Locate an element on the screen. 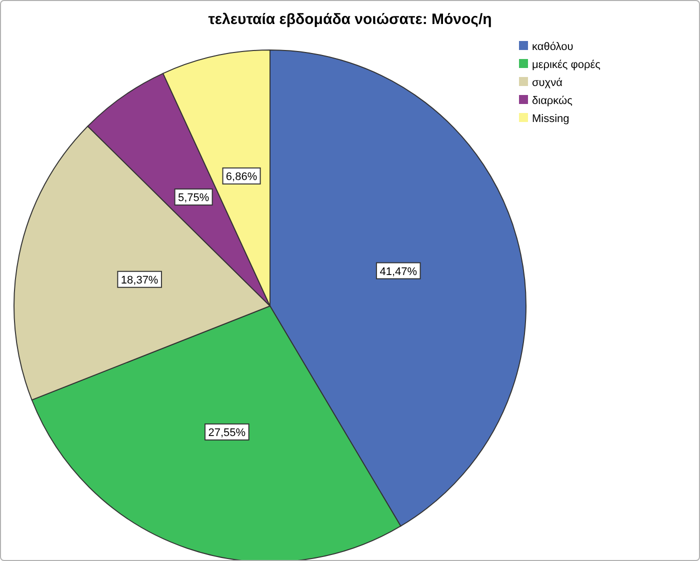  legend-label: καθόλου is located at coordinates (553, 47).